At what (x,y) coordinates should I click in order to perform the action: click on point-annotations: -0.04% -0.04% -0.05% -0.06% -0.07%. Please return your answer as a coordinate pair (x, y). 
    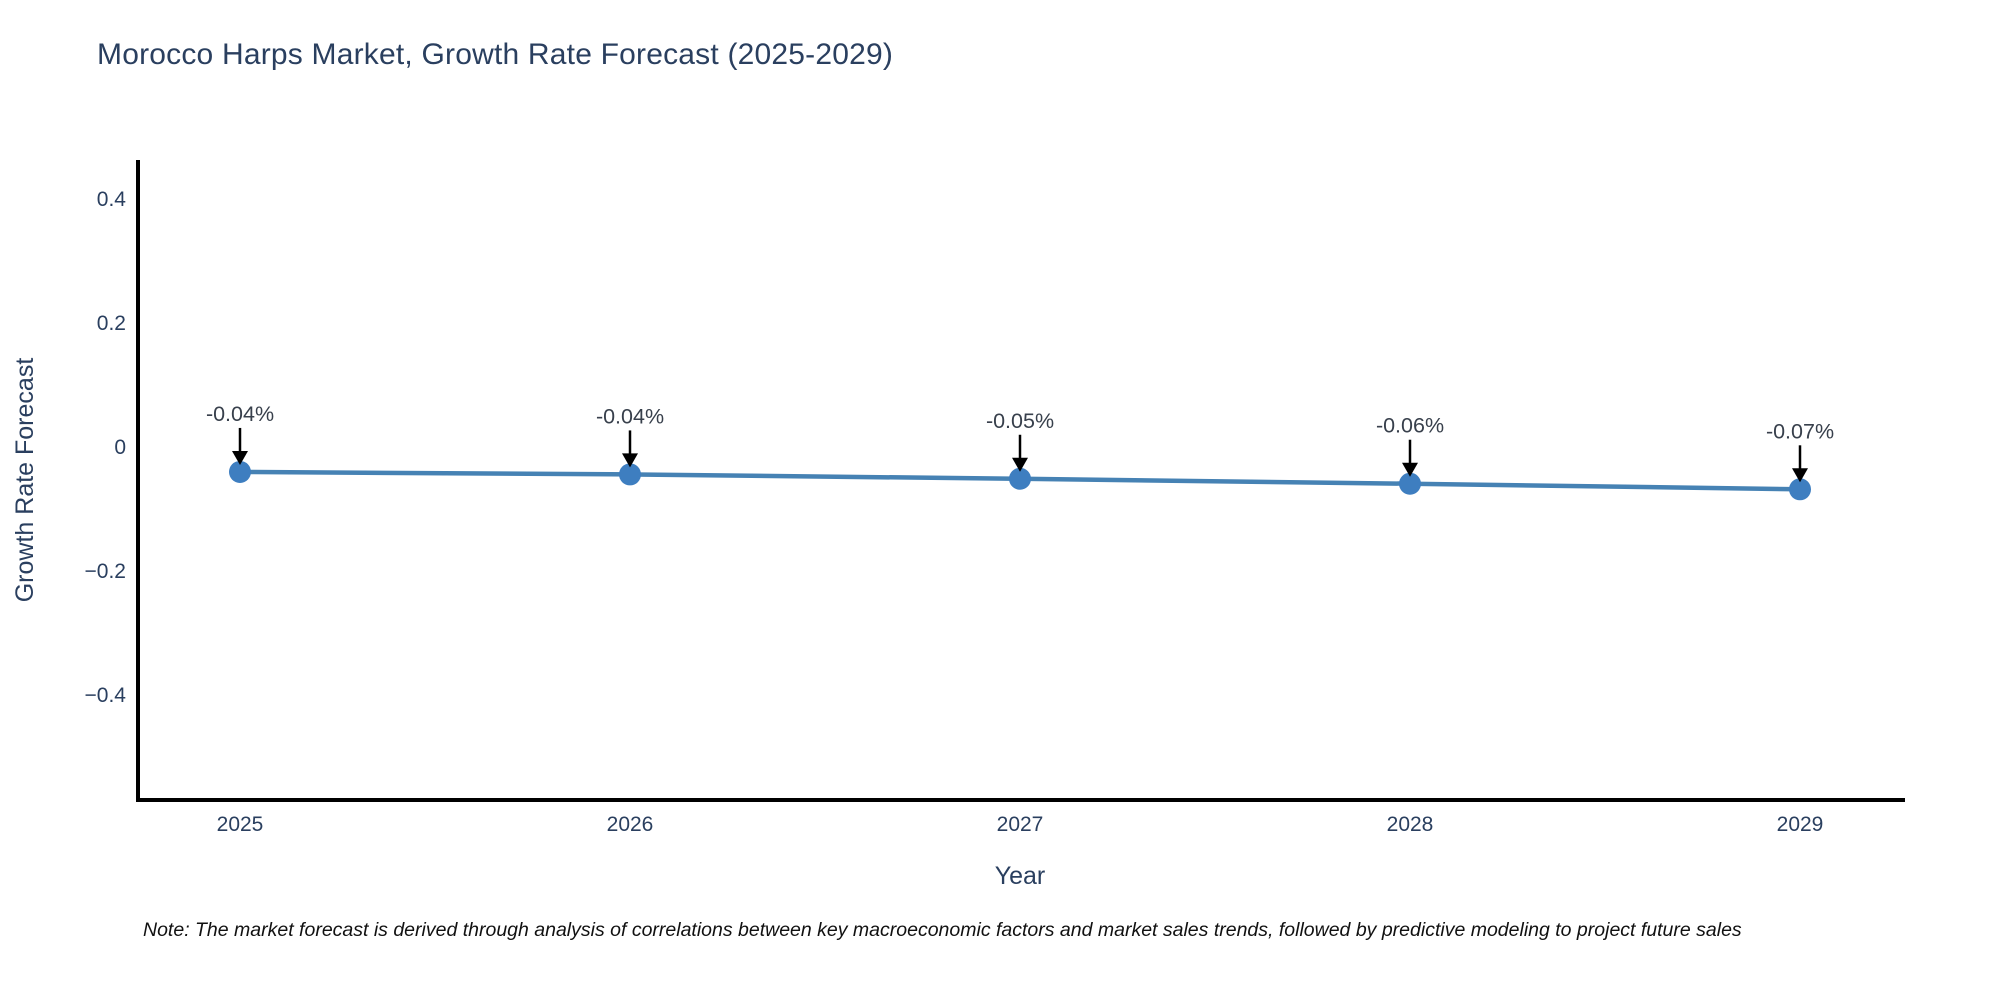
    Looking at the image, I should click on (1020, 442).